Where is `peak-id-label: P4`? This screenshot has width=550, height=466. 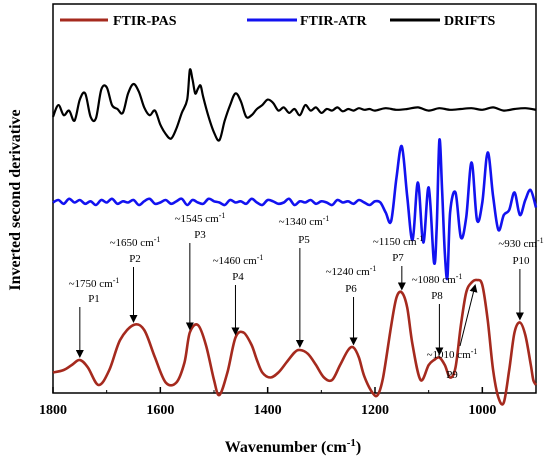 peak-id-label: P4 is located at coordinates (238, 277).